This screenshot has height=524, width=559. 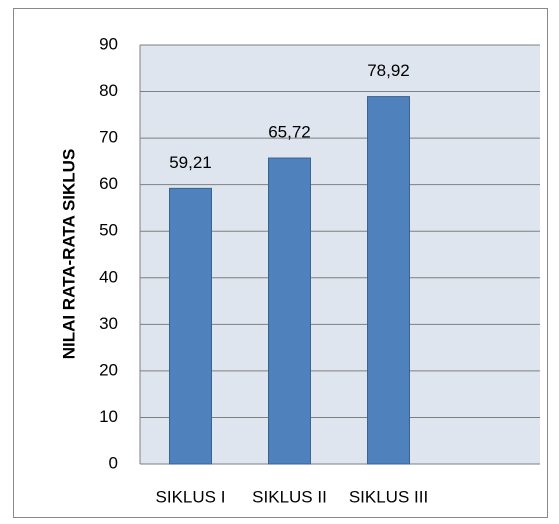 I want to click on data-label: 59,21, so click(x=190, y=162).